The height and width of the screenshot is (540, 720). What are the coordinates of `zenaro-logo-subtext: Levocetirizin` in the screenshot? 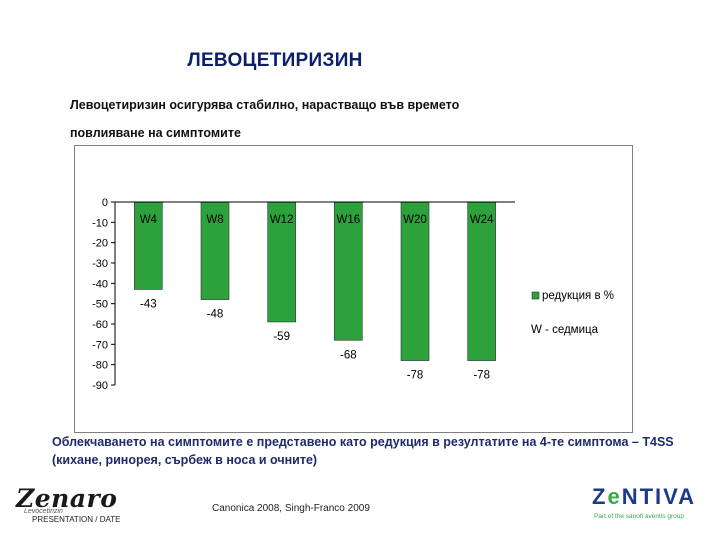 It's located at (43, 511).